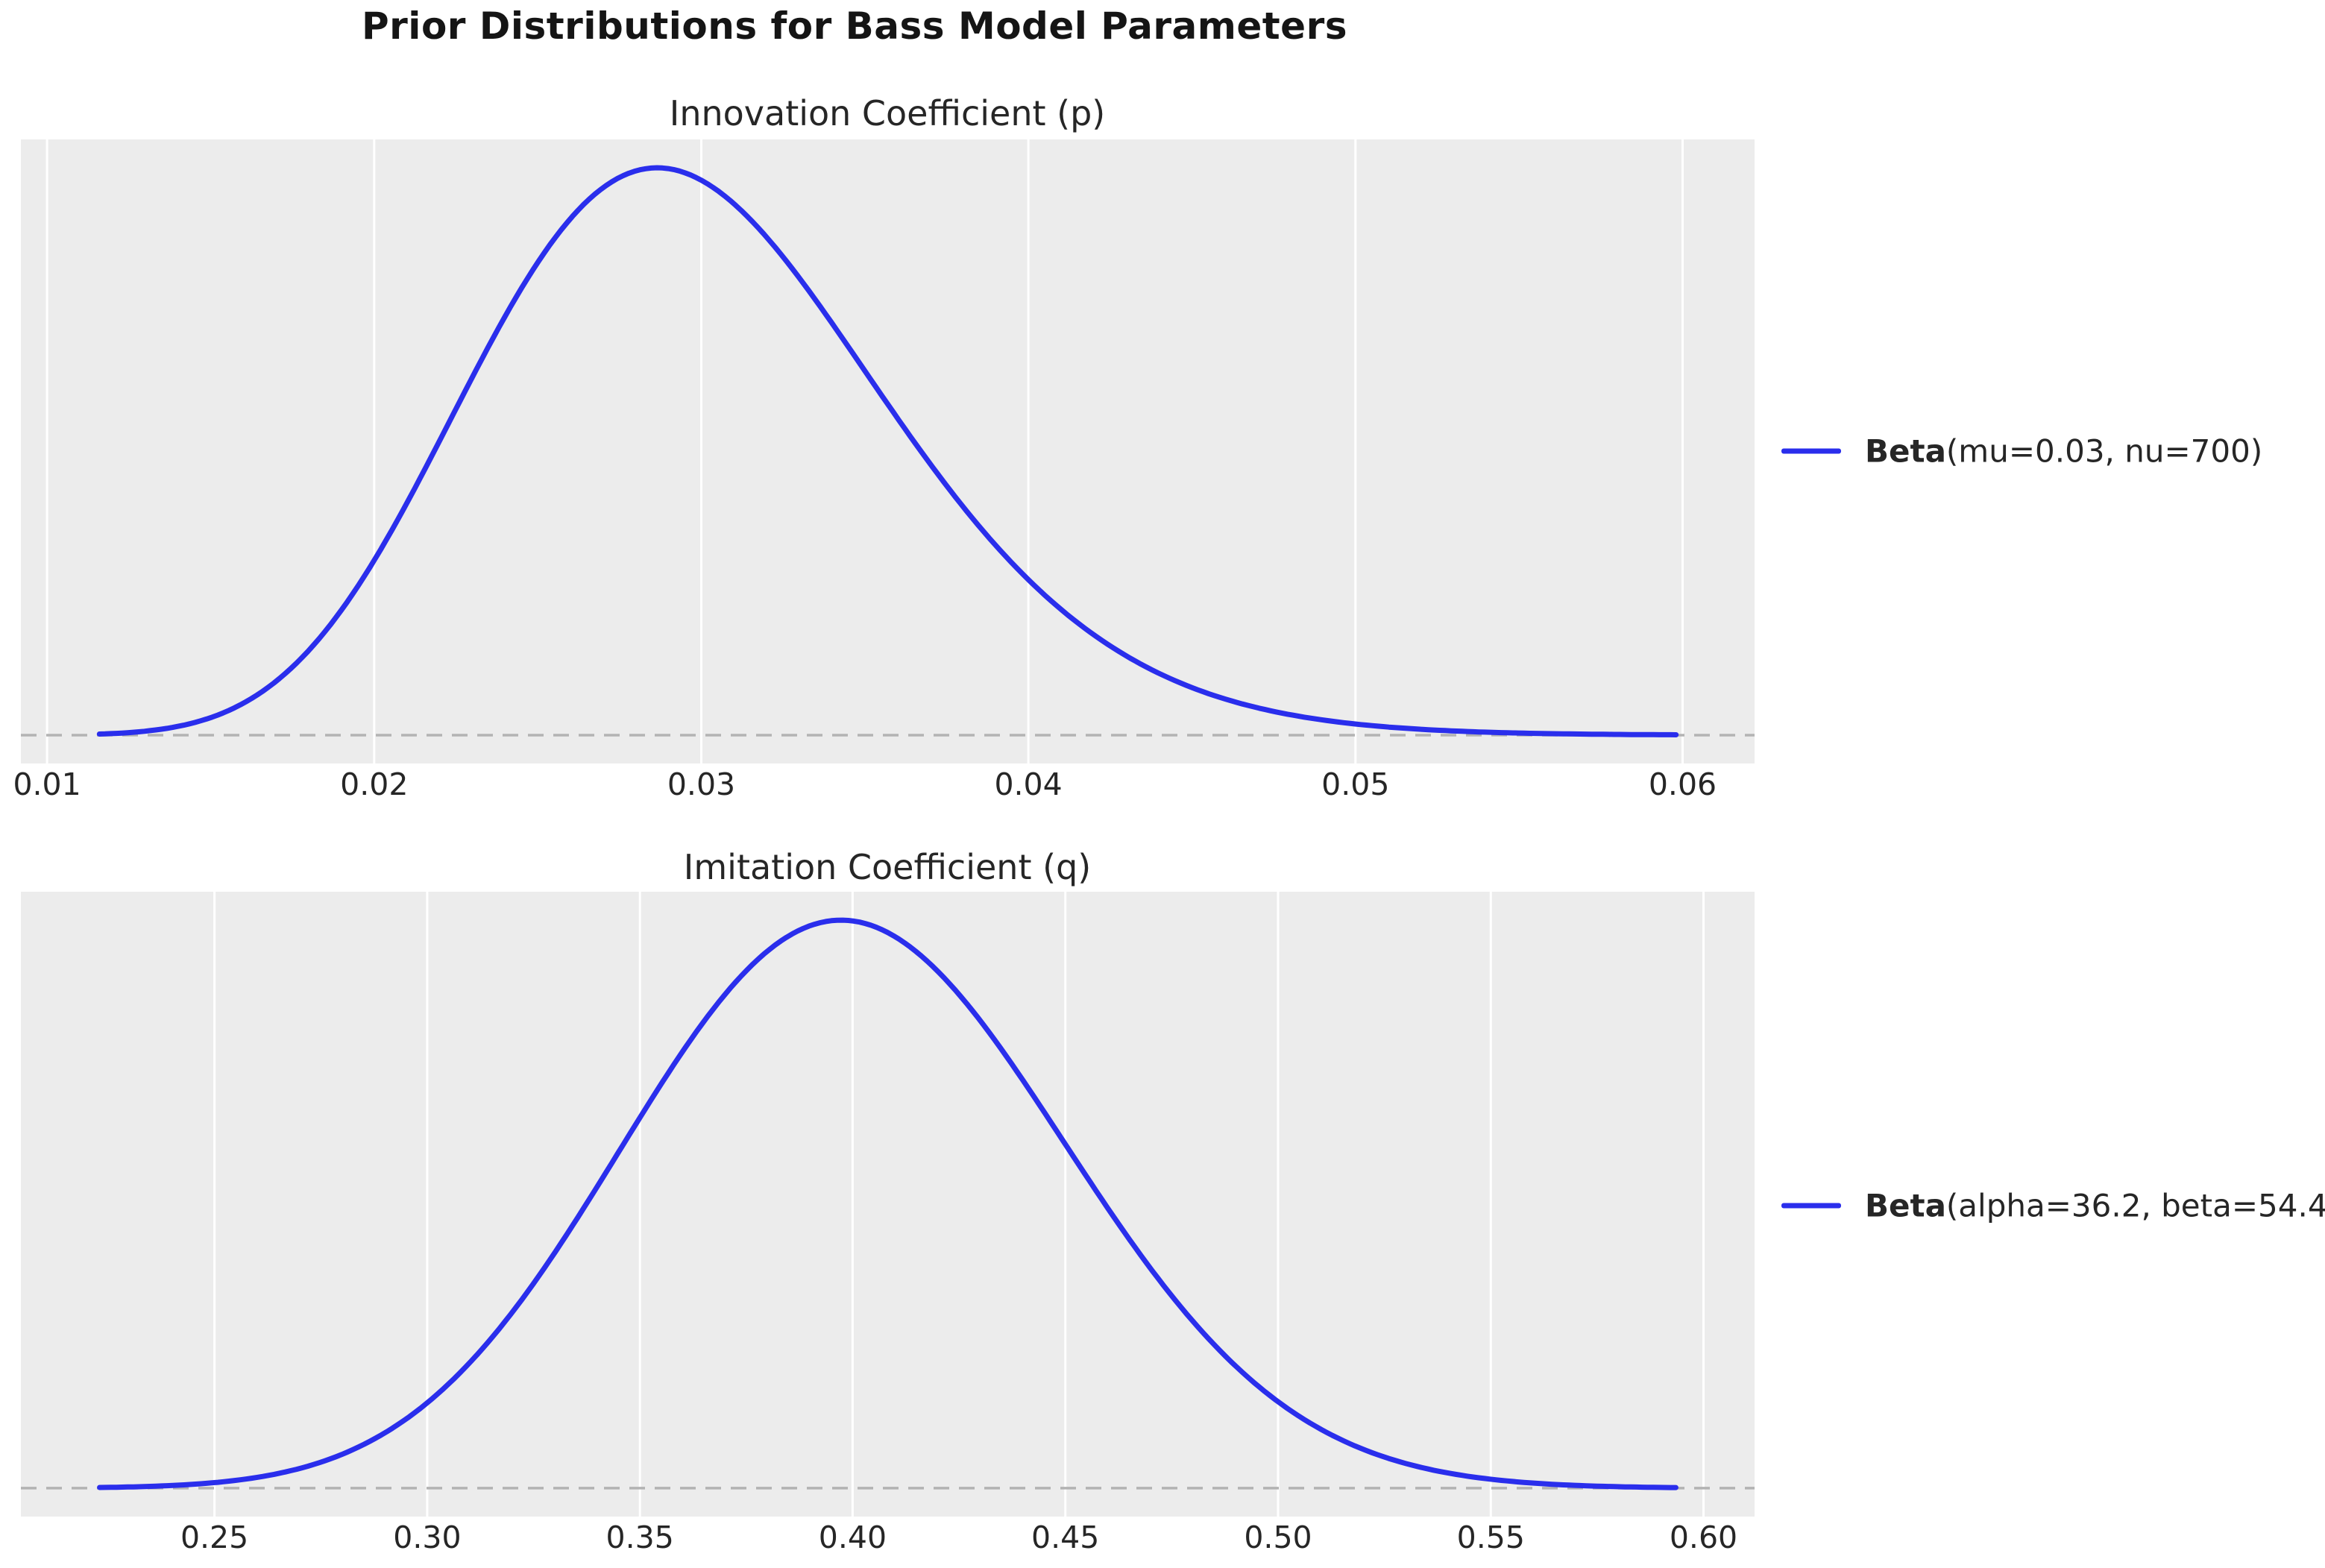 The image size is (2325, 1568). Describe the element at coordinates (1683, 784) in the screenshot. I see `x-tick-label: 0.06` at that location.